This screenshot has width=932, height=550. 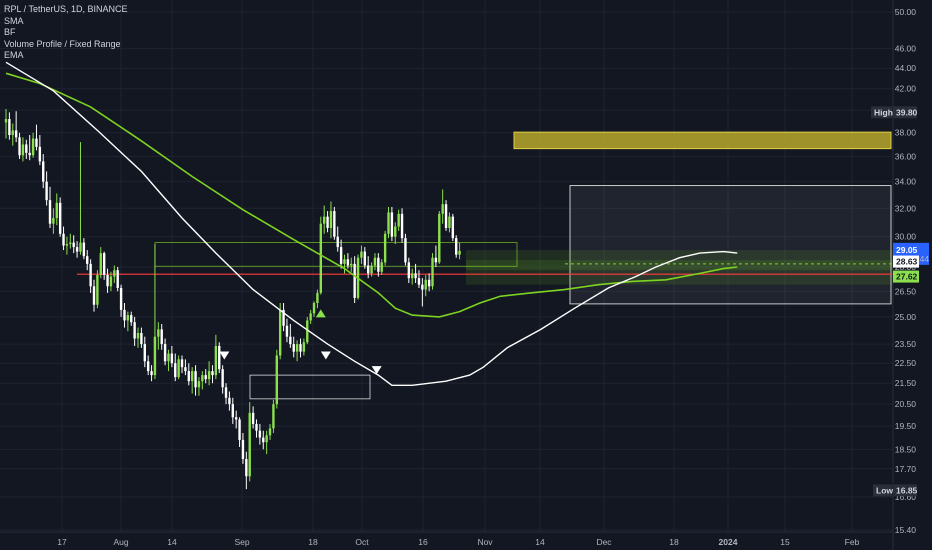 What do you see at coordinates (785, 542) in the screenshot?
I see `time-tick-label: 15` at bounding box center [785, 542].